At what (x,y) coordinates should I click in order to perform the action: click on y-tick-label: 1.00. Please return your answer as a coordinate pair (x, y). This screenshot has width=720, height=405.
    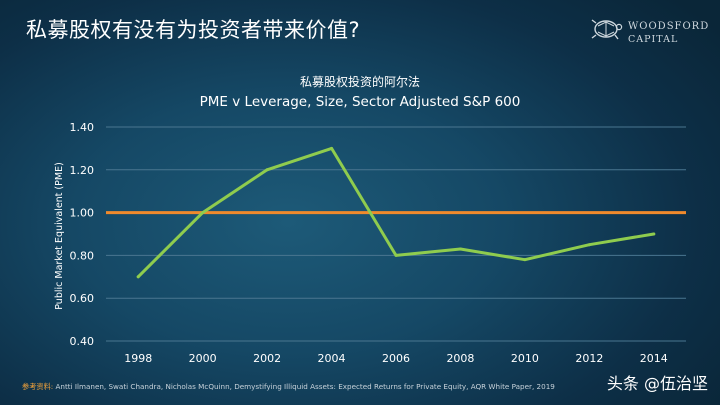
    Looking at the image, I should click on (82, 213).